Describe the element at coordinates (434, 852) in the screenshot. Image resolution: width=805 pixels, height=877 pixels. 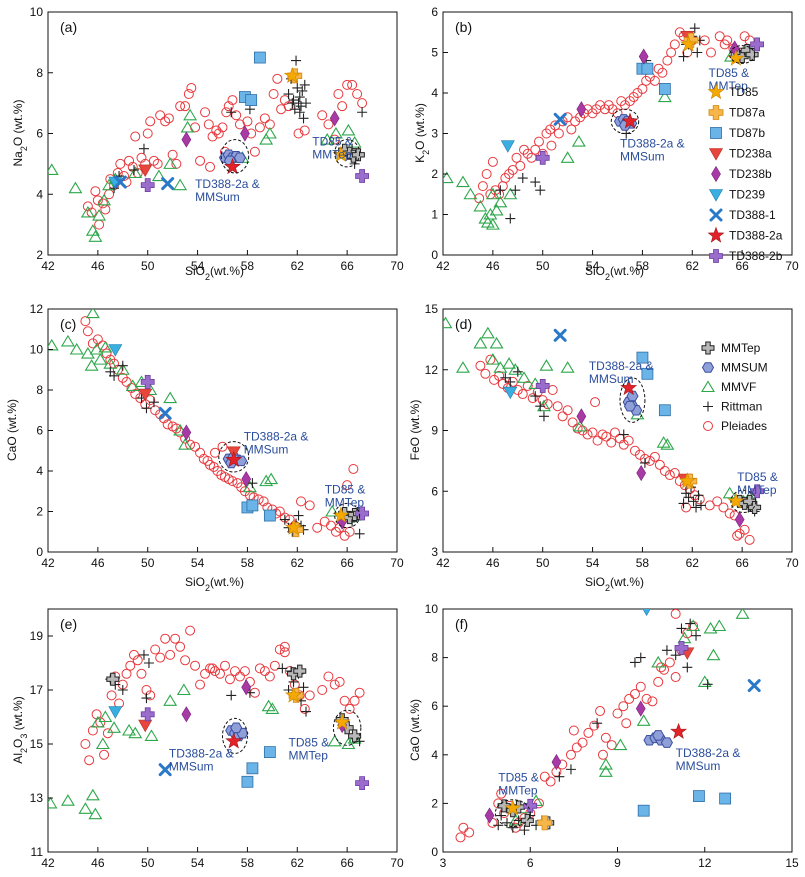
I see `y-tick-label: 0` at that location.